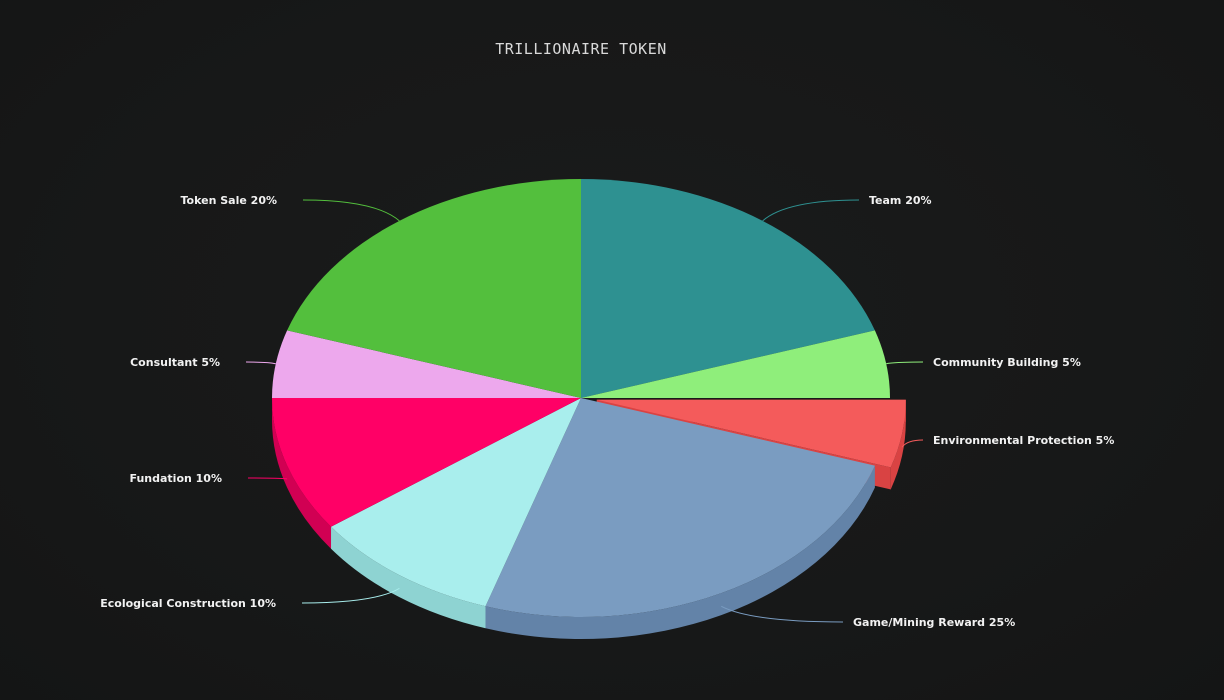  Describe the element at coordinates (581, 49) in the screenshot. I see `chart-title: TRILLIONAIRE TOKEN` at that location.